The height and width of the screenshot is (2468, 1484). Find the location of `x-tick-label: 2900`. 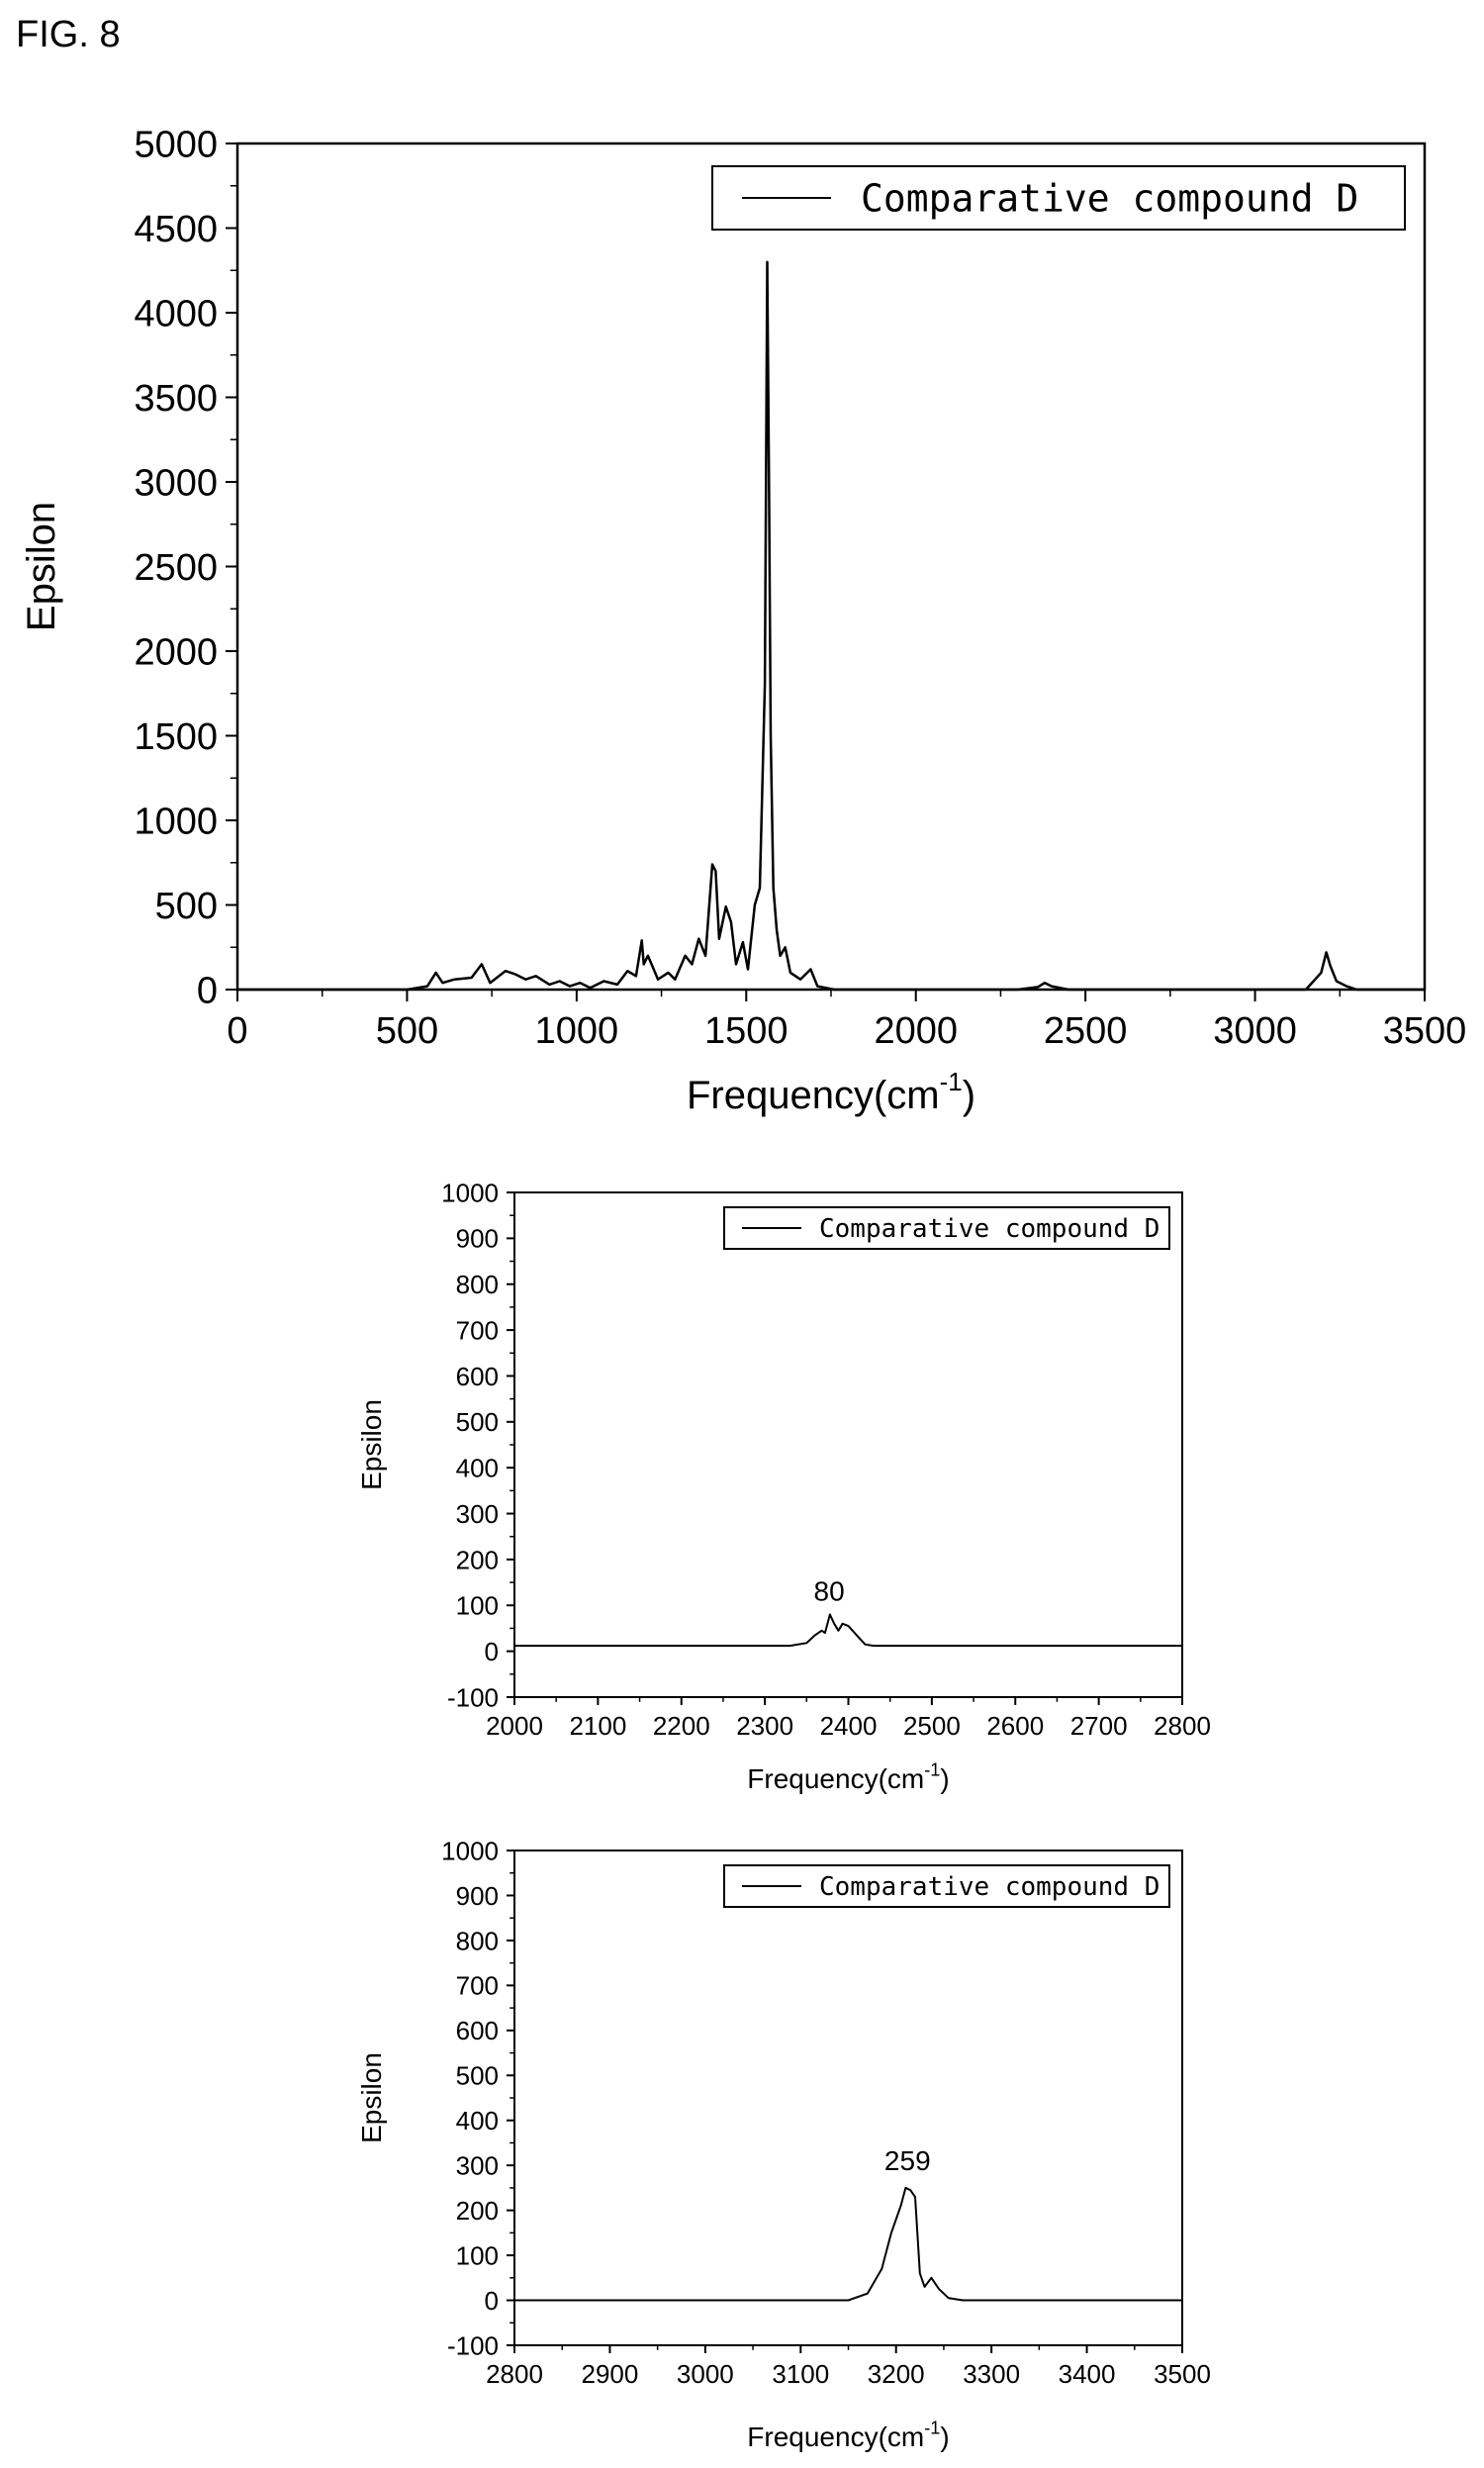

x-tick-label: 2900 is located at coordinates (610, 2374).